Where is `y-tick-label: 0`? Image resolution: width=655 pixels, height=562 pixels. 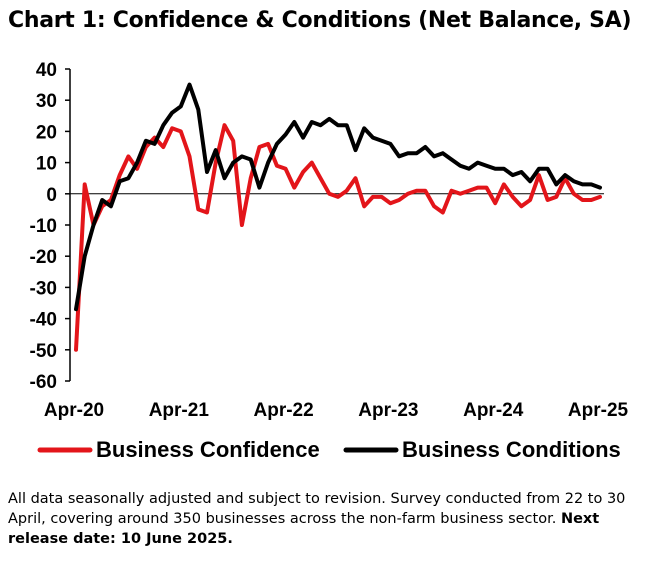
y-tick-label: 0 is located at coordinates (51, 195).